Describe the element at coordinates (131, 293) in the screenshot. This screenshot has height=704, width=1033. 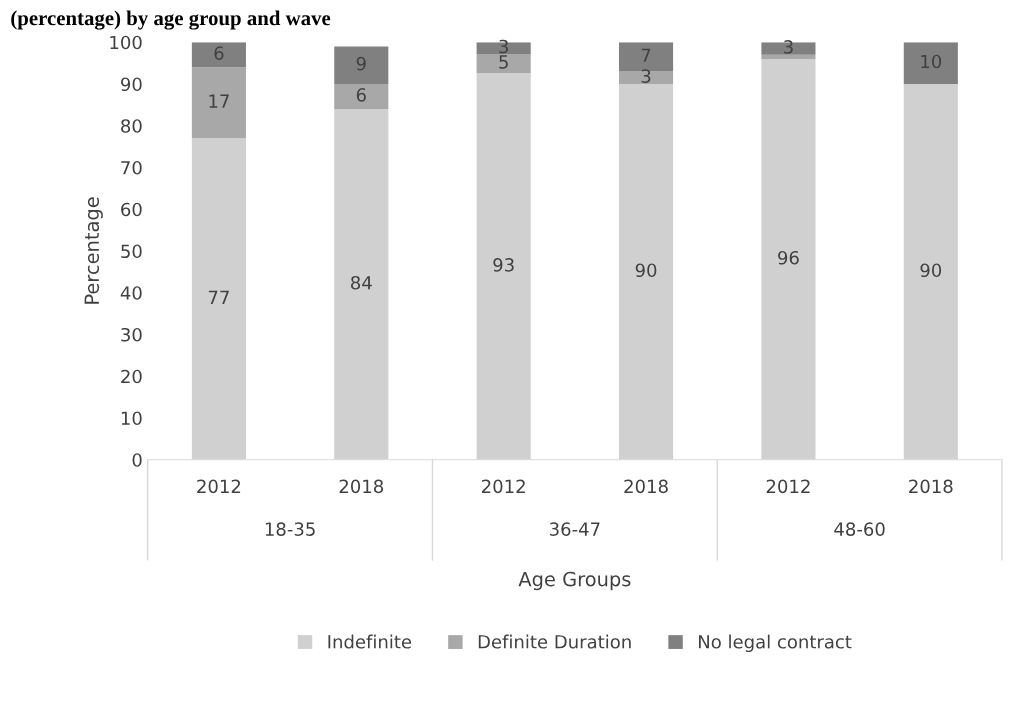
I see `y-tick-label: 40` at that location.